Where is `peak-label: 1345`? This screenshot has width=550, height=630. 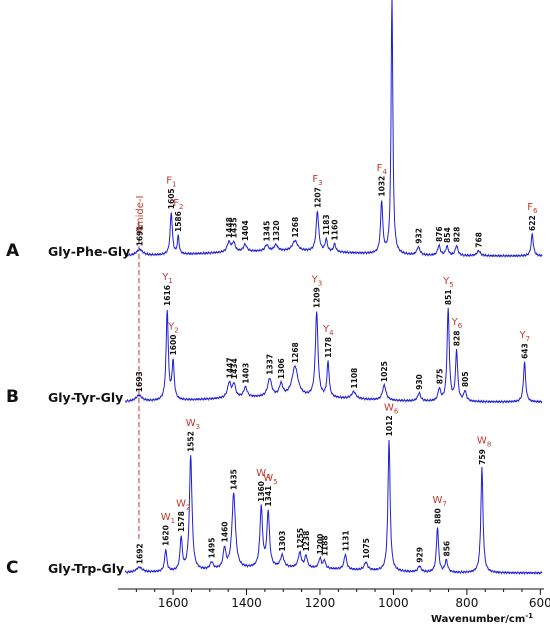
peak-label: 1345 is located at coordinates (267, 231).